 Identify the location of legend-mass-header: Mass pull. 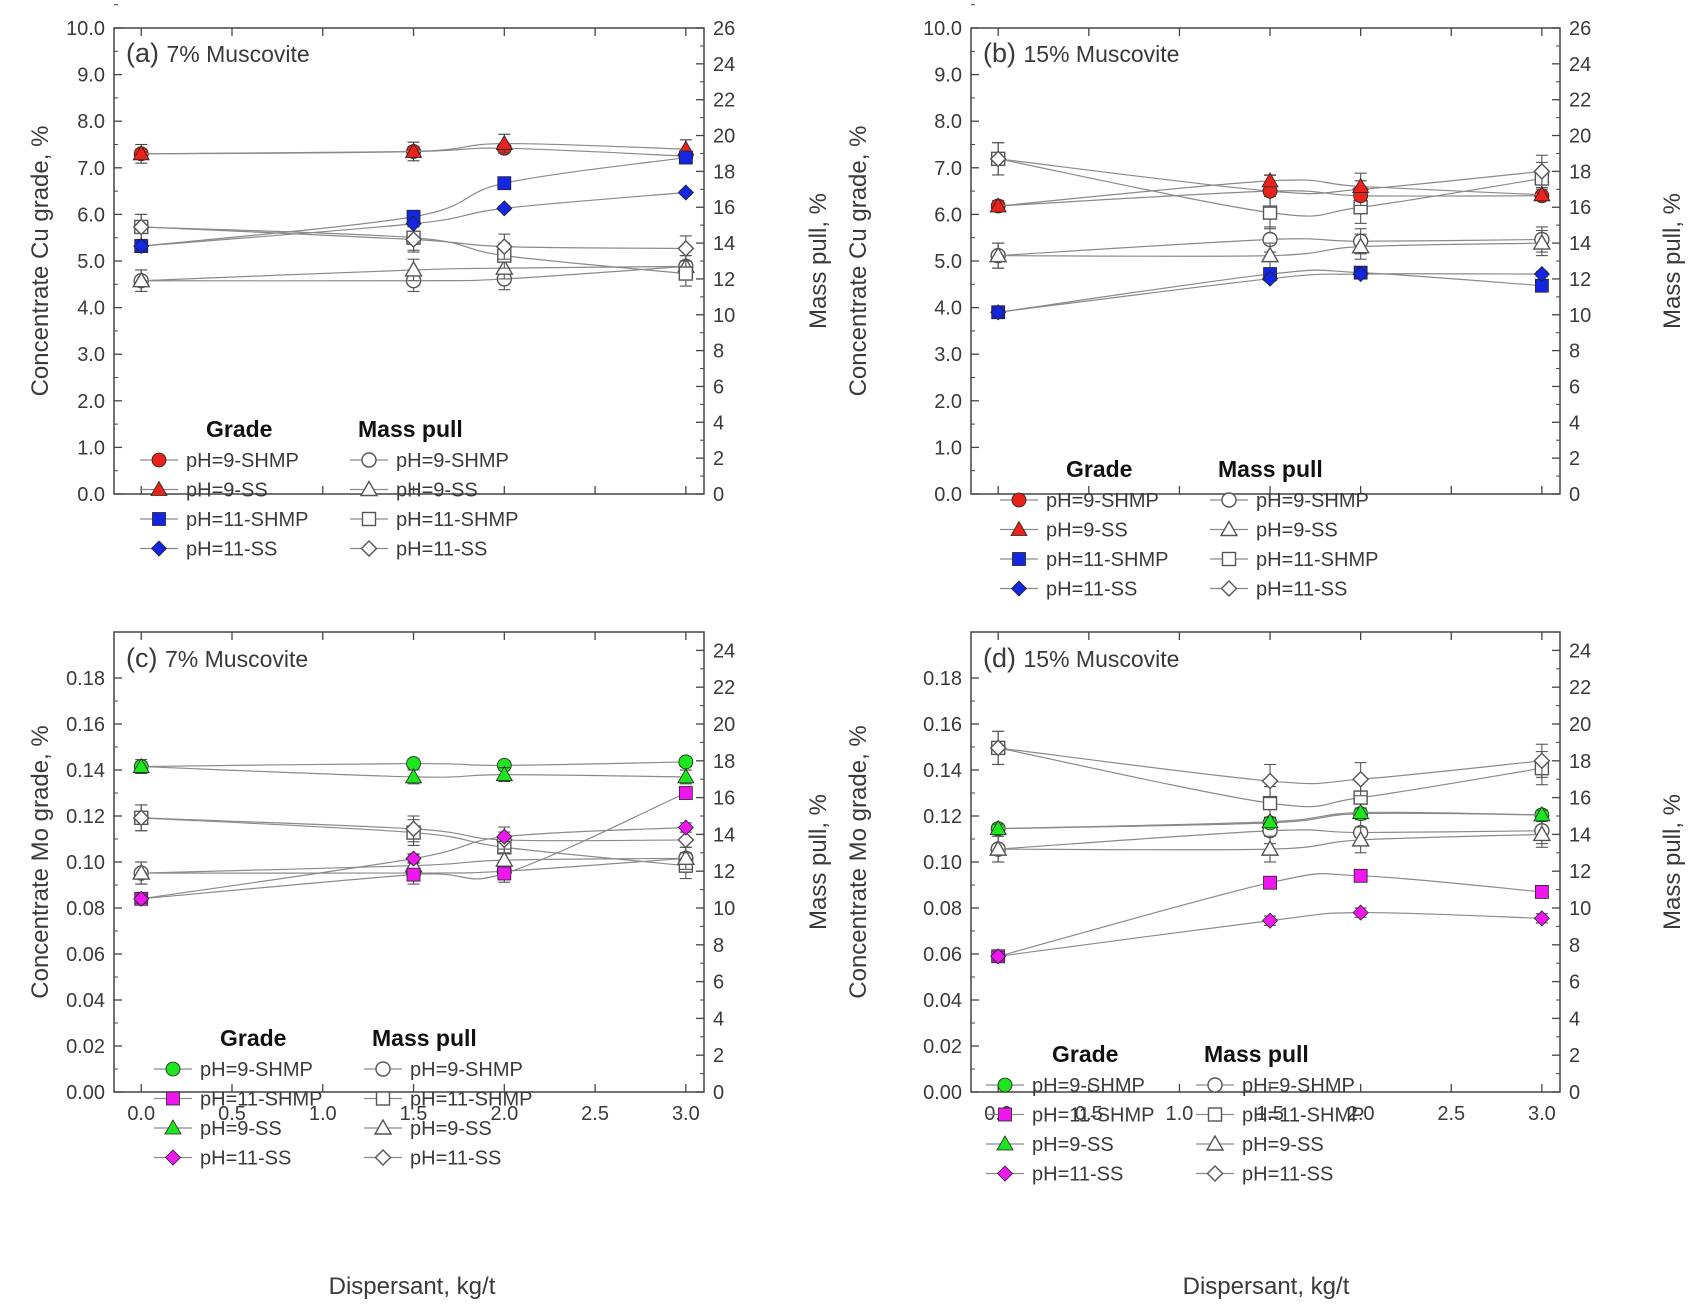
(1256, 1054).